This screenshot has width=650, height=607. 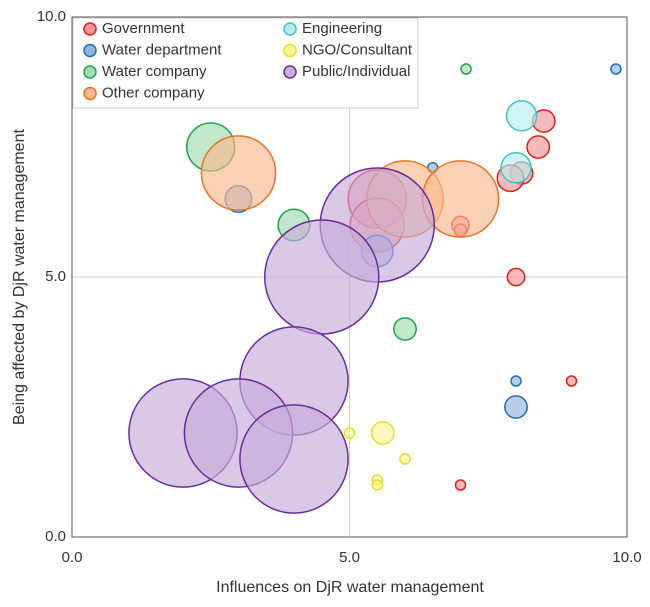 I want to click on y-tick-label: 10.0, so click(x=51, y=16).